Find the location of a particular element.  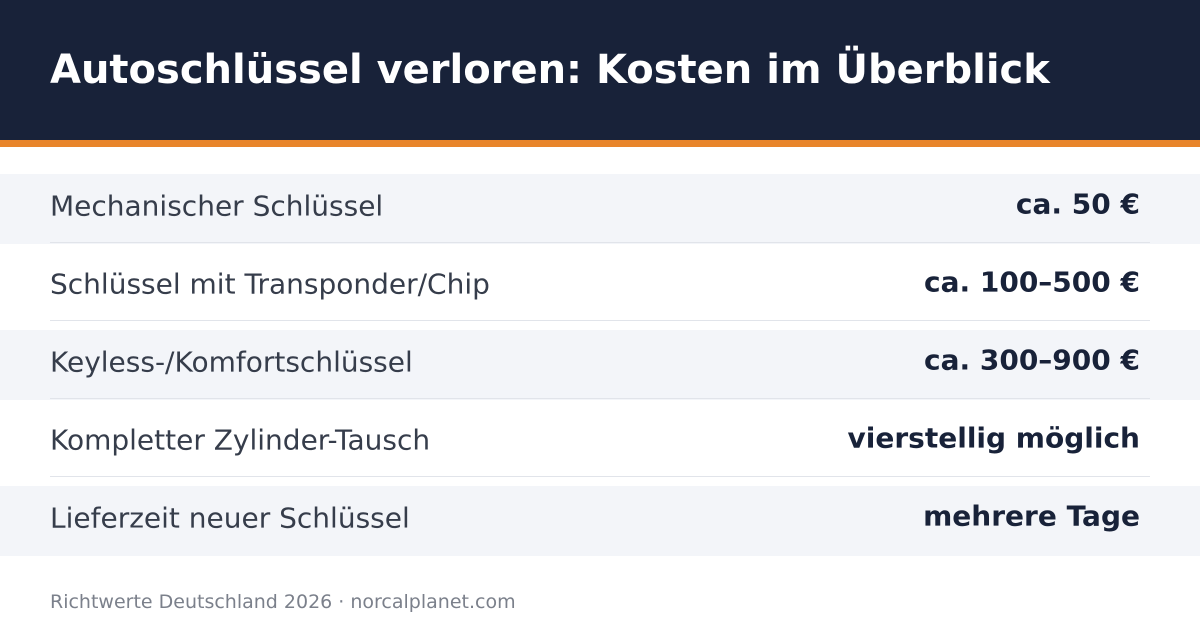

row-value: vierstellig möglich is located at coordinates (993, 438).